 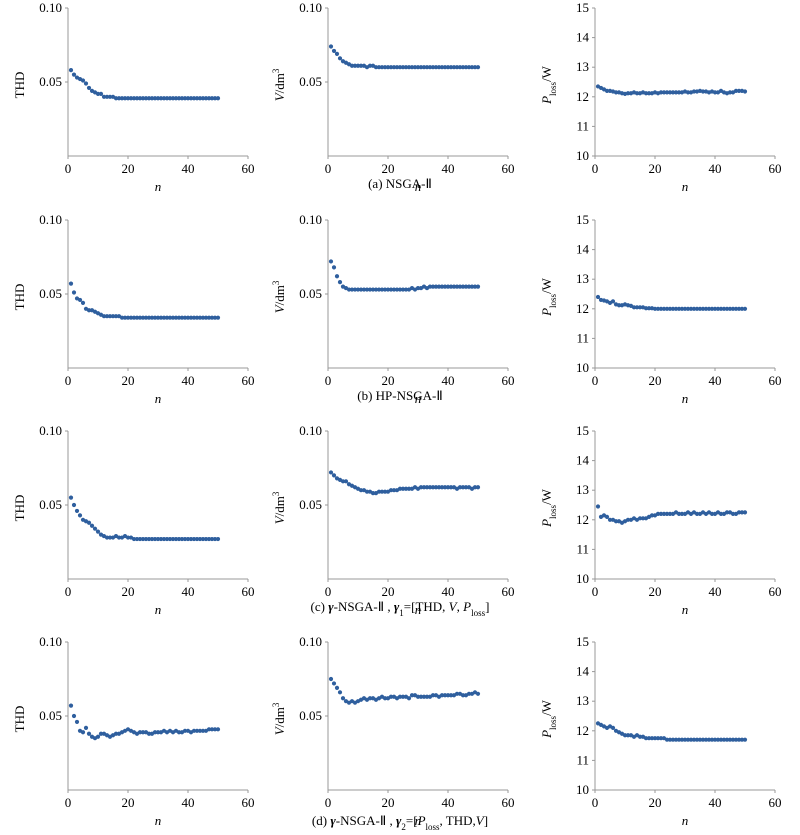 I want to click on y-axis-label-part: /dm, so click(x=279, y=83).